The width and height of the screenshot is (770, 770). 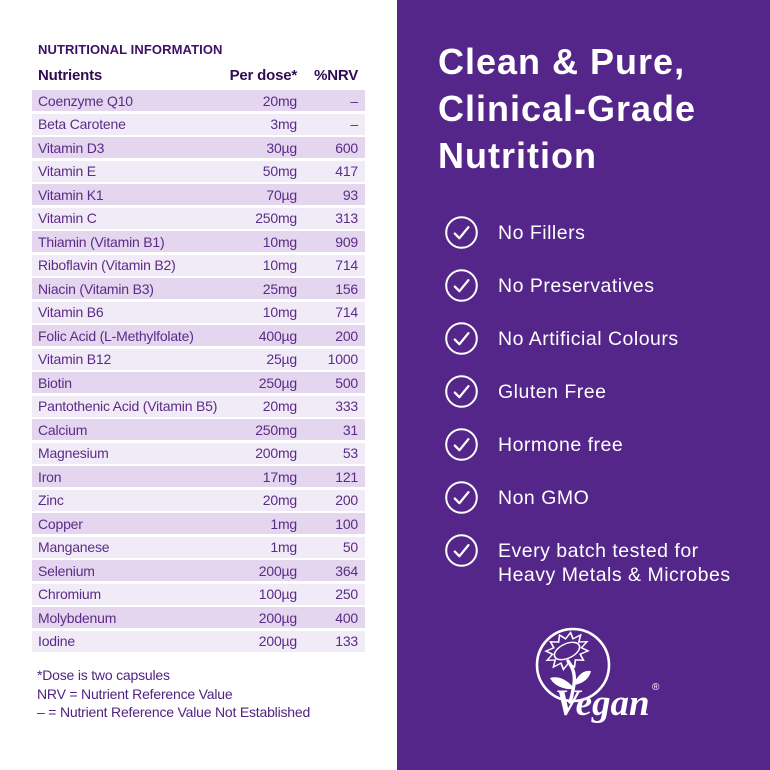 I want to click on table-row: Niacin (Vitamin B3) 25mg 156, so click(x=198, y=288).